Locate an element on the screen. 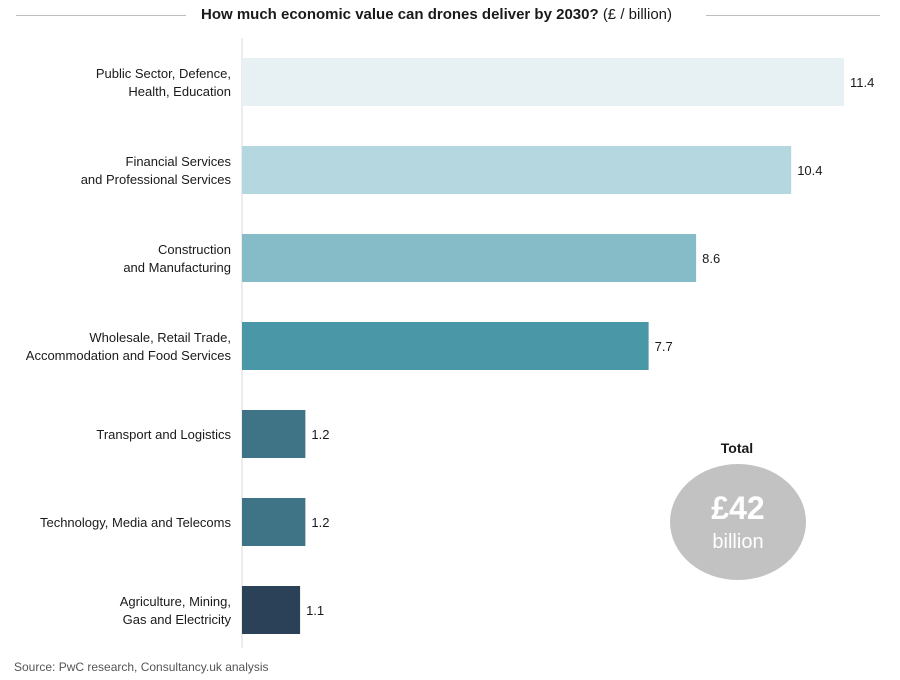 The height and width of the screenshot is (680, 900). title-divider-left is located at coordinates (101, 15).